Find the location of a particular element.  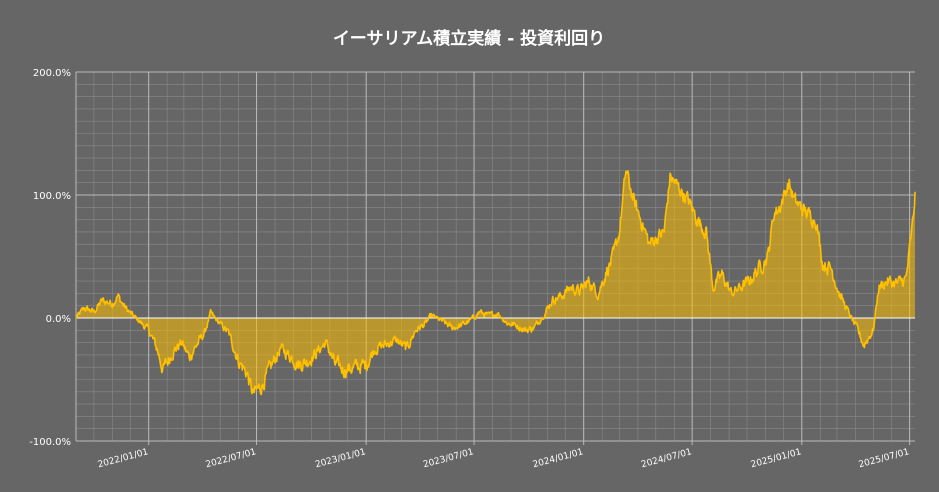

y-tick-label: 0.0% is located at coordinates (58, 319).